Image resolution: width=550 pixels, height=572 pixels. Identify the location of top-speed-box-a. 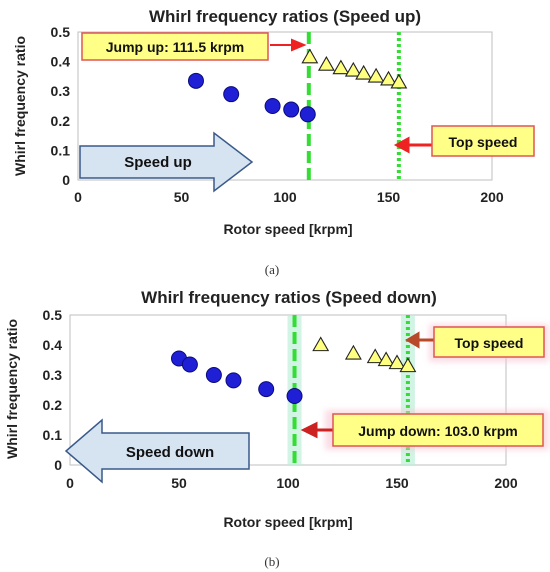
(483, 141).